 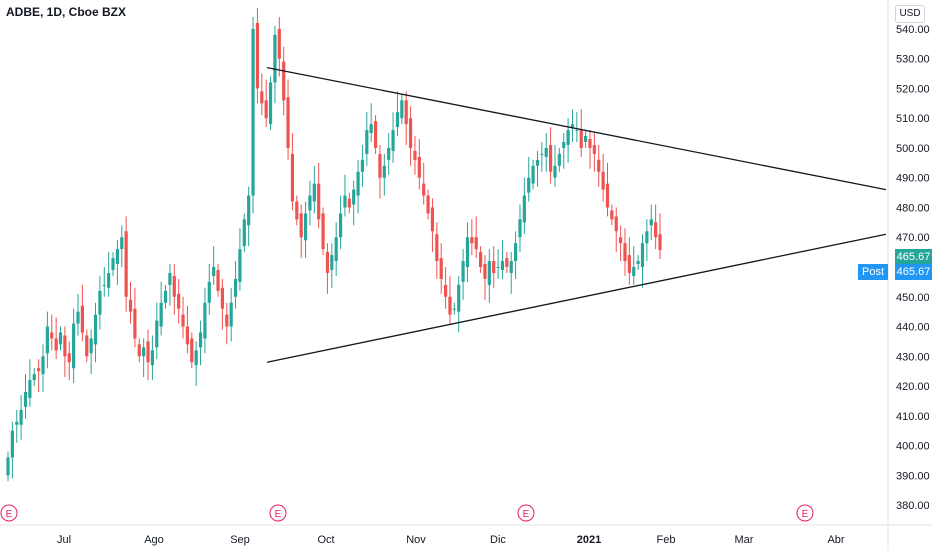 What do you see at coordinates (744, 540) in the screenshot?
I see `x-tick-label: Mar` at bounding box center [744, 540].